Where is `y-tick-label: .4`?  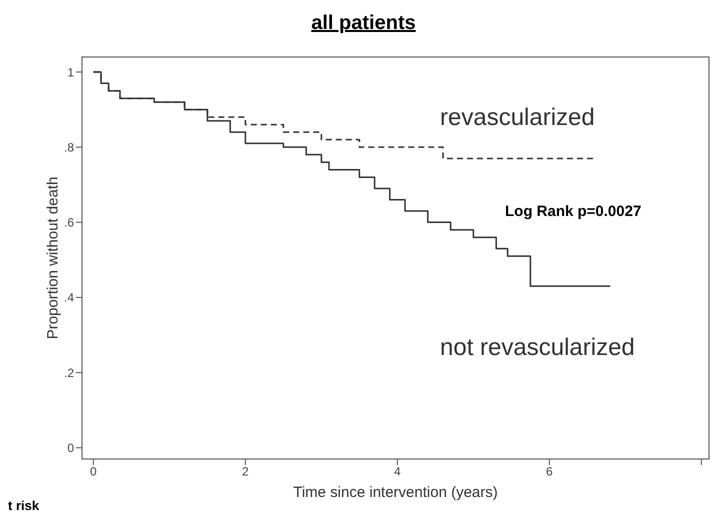
y-tick-label: .4 is located at coordinates (69, 297).